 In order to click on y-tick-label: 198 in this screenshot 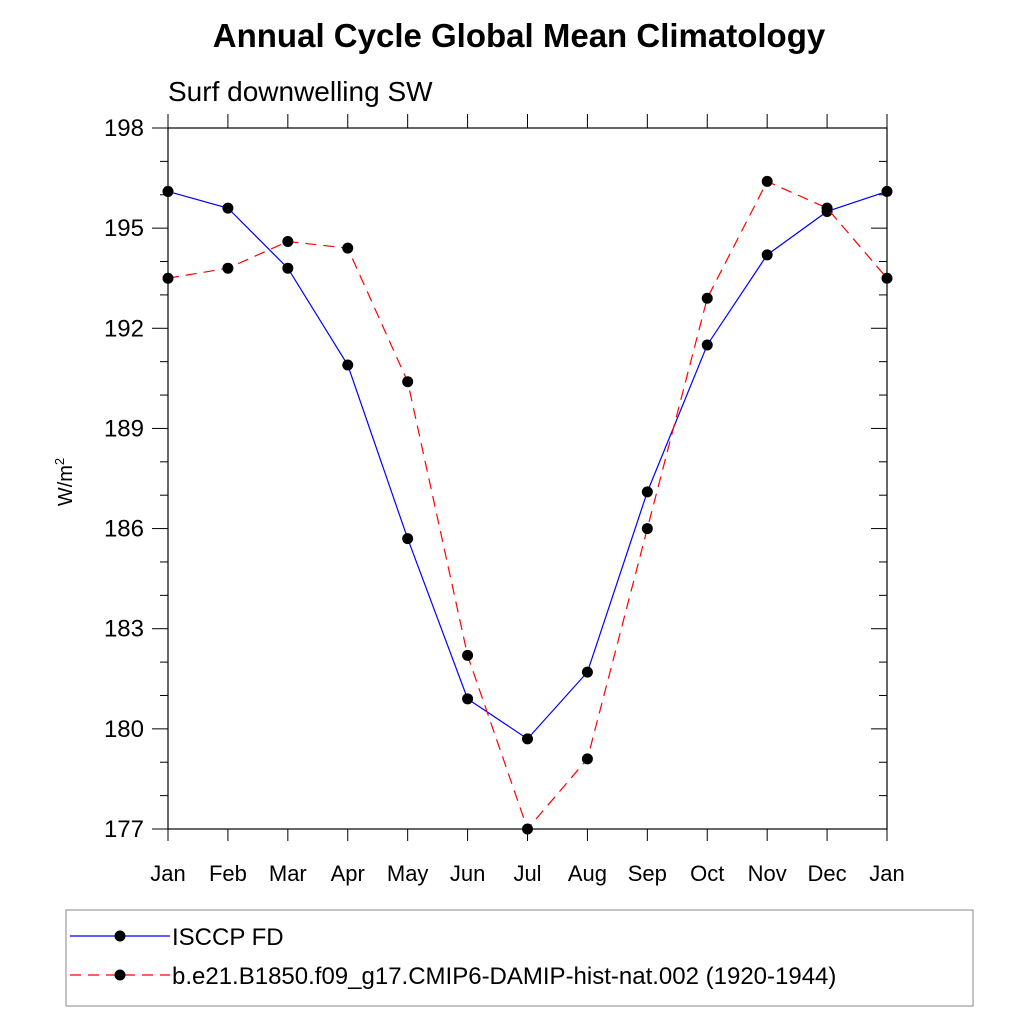, I will do `click(124, 128)`.